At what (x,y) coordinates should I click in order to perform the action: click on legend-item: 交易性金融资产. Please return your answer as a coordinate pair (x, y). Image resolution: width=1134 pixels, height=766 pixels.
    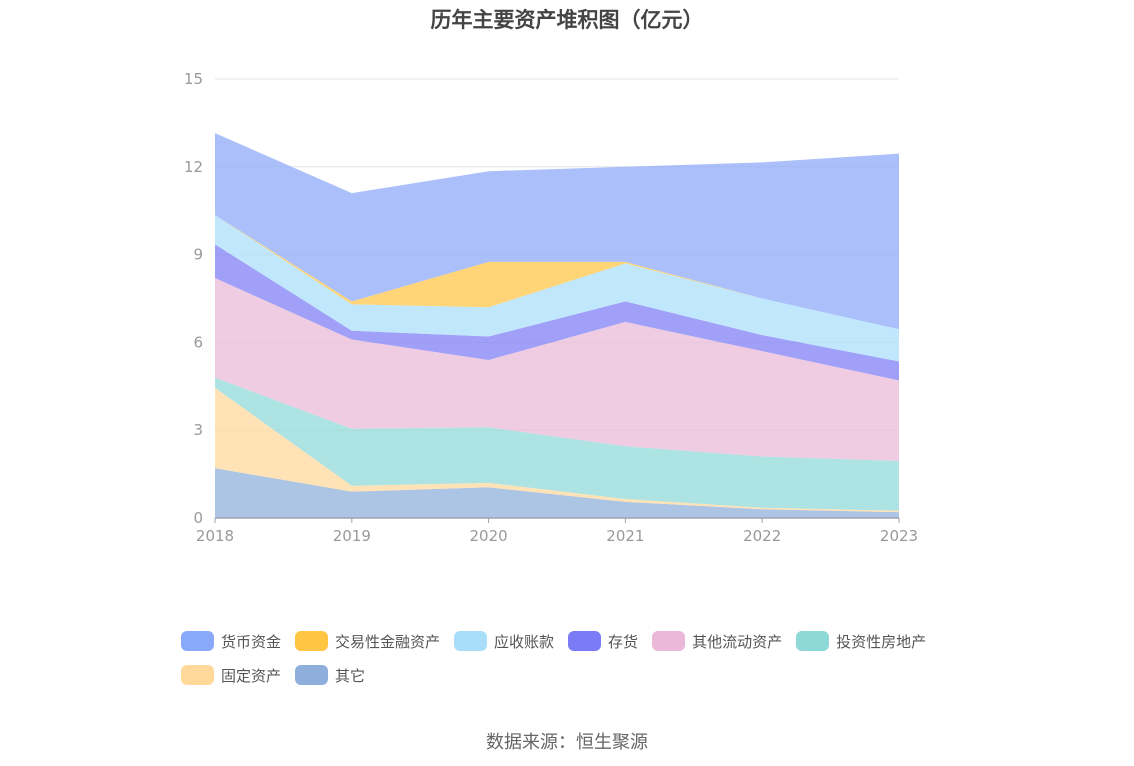
    Looking at the image, I should click on (367, 641).